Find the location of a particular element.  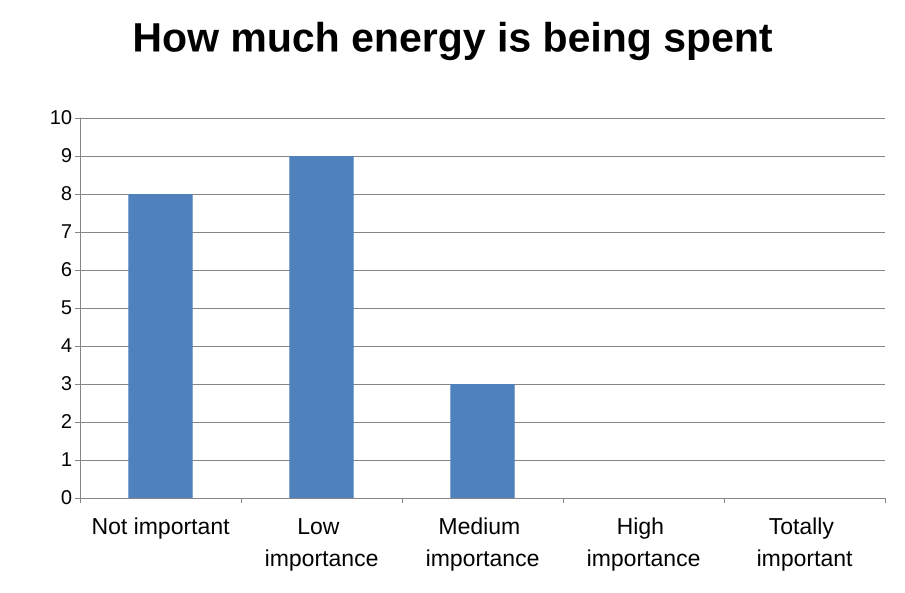

y-tick-label: 3 is located at coordinates (66, 384).